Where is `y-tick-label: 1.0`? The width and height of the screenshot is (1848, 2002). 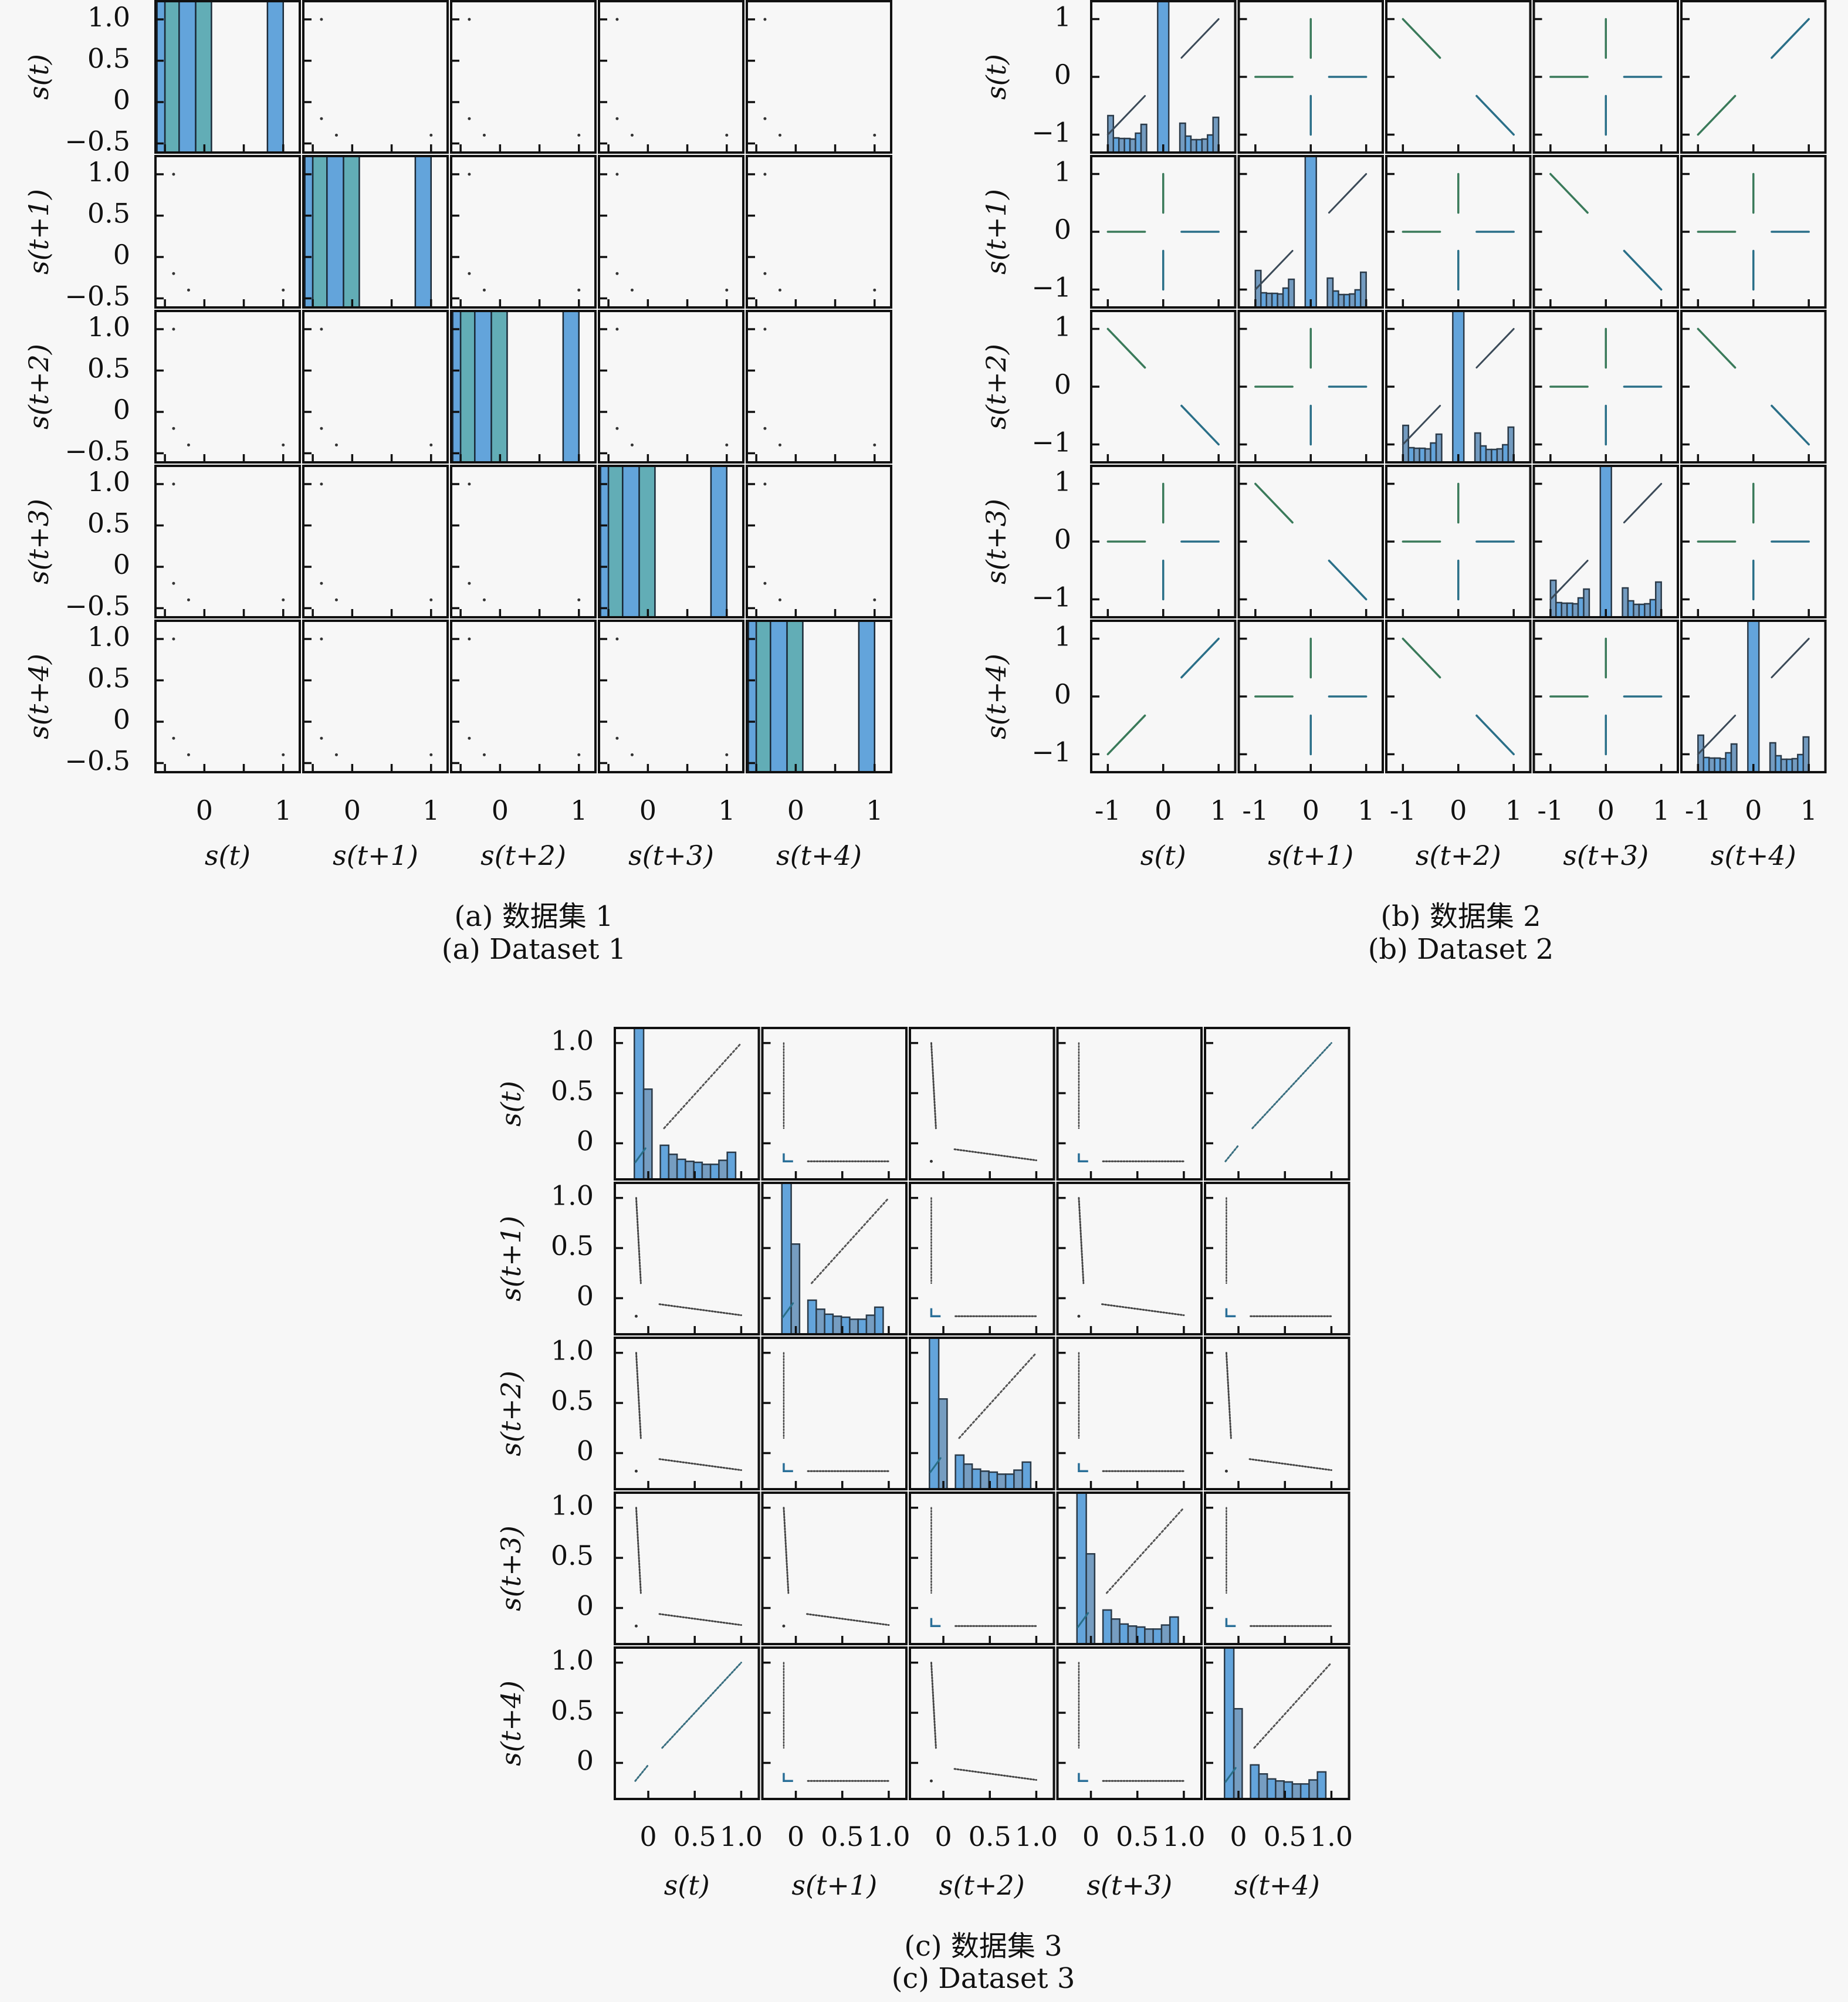 y-tick-label: 1.0 is located at coordinates (108, 17).